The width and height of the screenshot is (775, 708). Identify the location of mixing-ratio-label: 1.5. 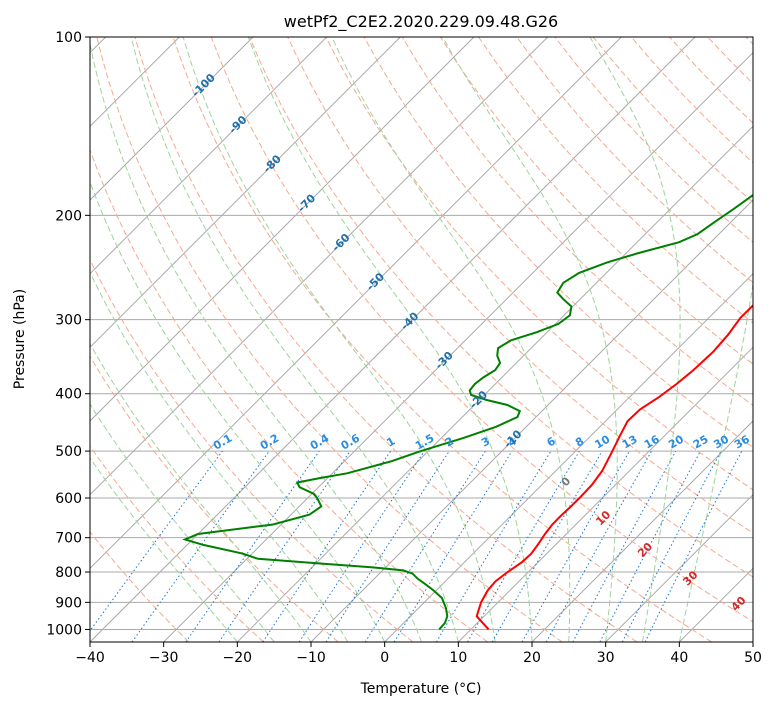
(424, 442).